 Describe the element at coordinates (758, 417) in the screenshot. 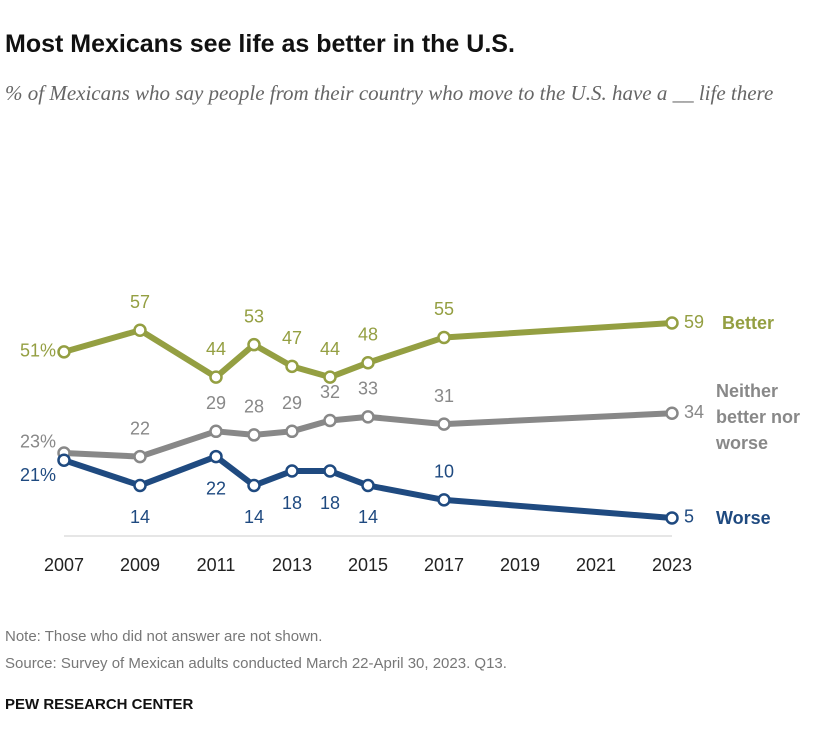

I see `legend-label: Neither better nor worse` at that location.